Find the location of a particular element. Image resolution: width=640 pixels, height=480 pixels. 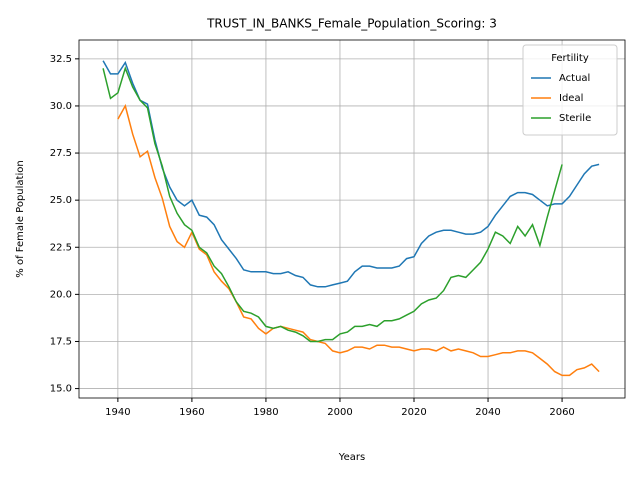

x-tick-label: 1960 is located at coordinates (191, 412).